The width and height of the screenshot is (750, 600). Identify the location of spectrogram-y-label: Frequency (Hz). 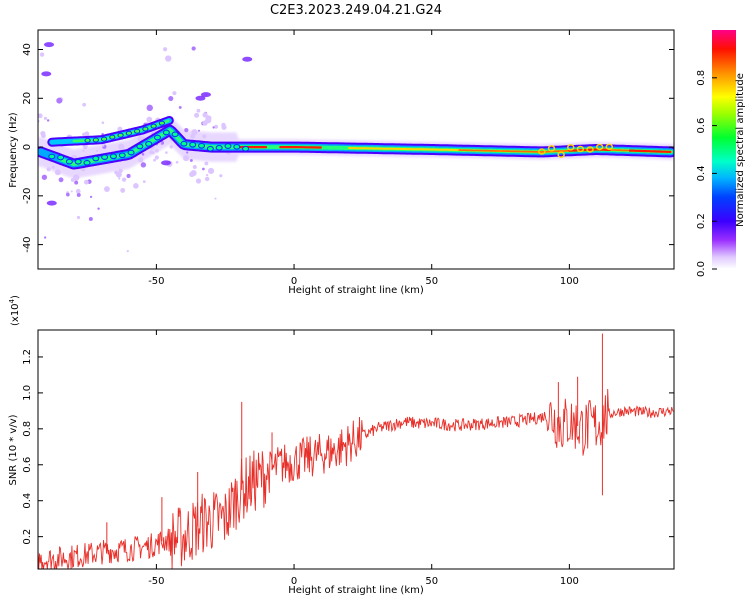
(13, 150).